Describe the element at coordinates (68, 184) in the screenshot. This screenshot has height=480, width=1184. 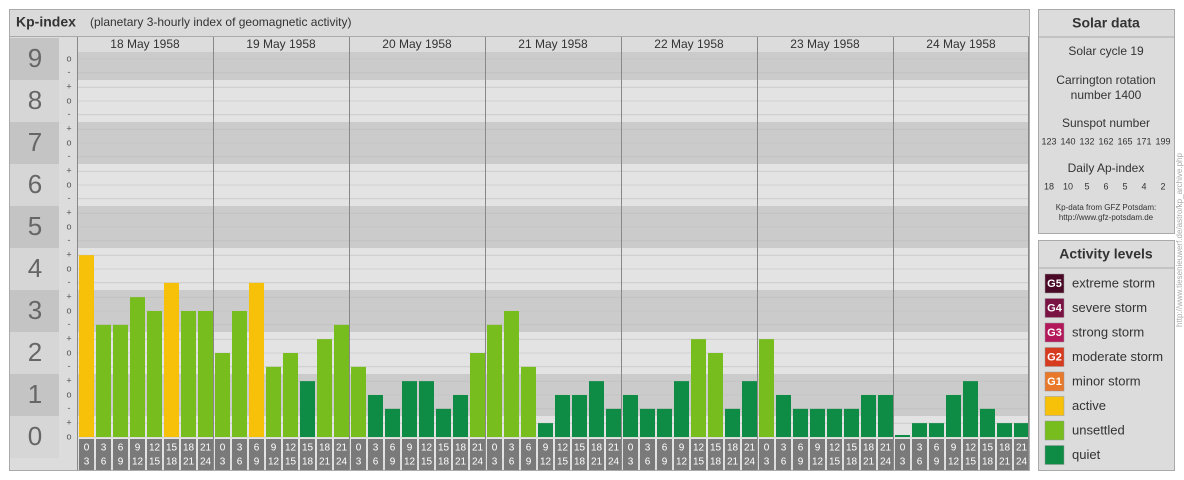
I see `minor-tick-label: o` at that location.